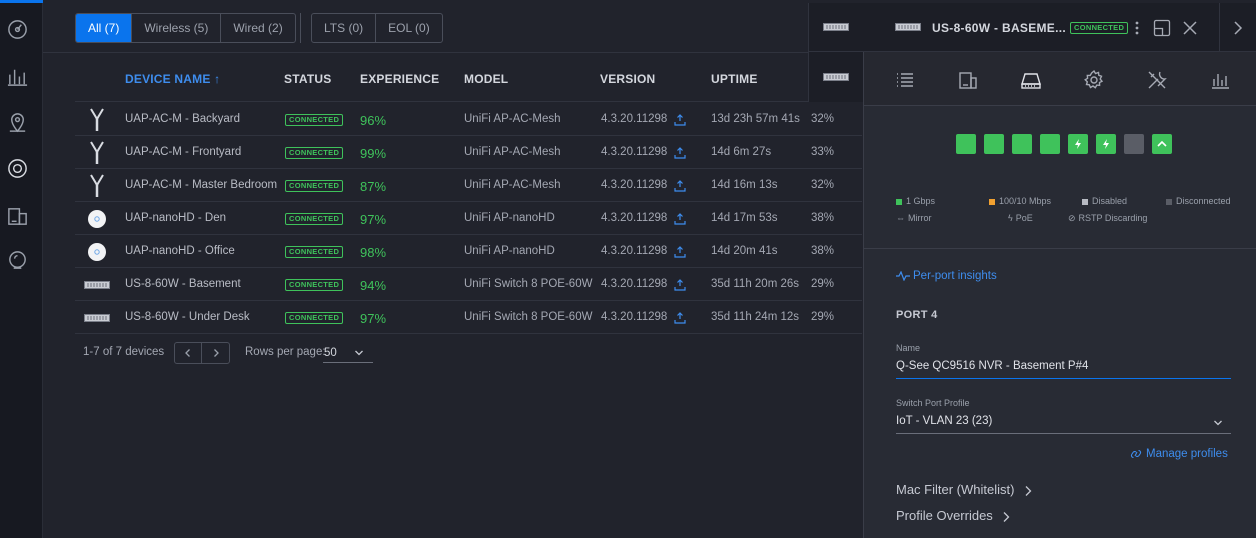  What do you see at coordinates (908, 348) in the screenshot?
I see `name-label: Name` at bounding box center [908, 348].